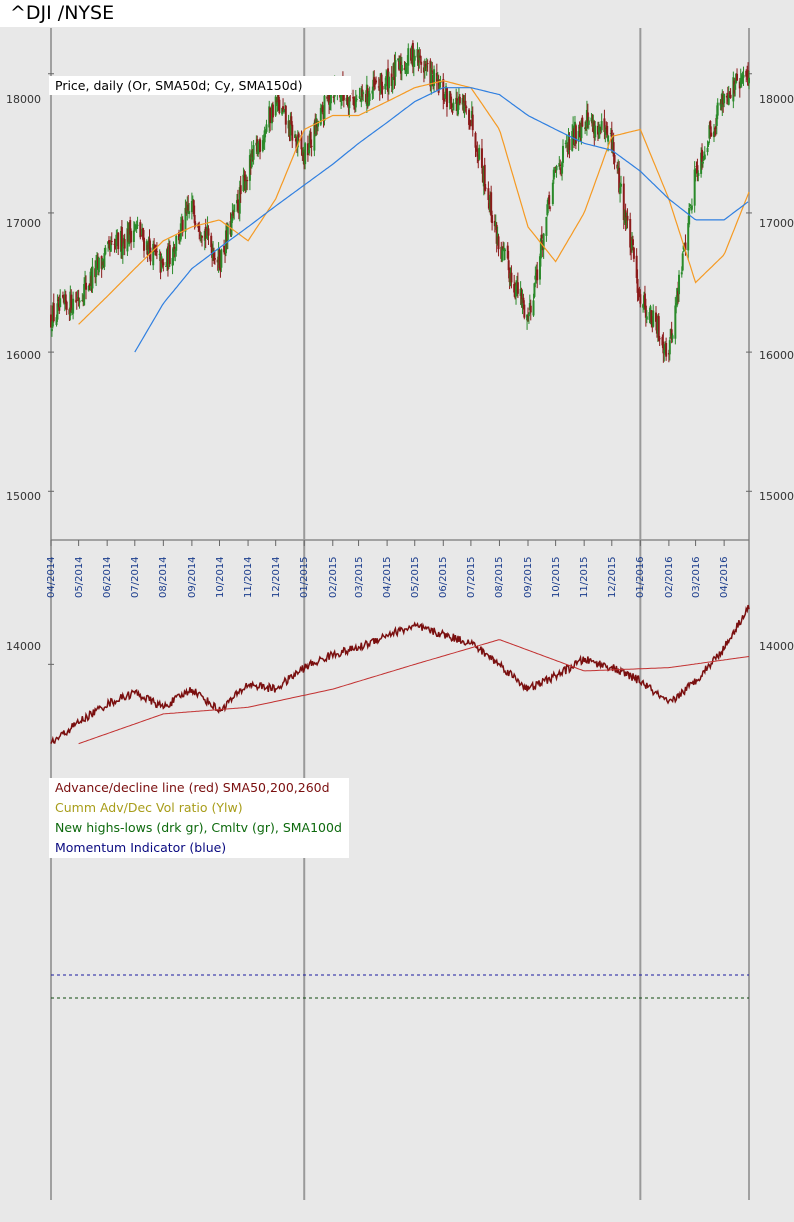 This screenshot has width=794, height=1222. I want to click on ad-sma-line, so click(414, 692).